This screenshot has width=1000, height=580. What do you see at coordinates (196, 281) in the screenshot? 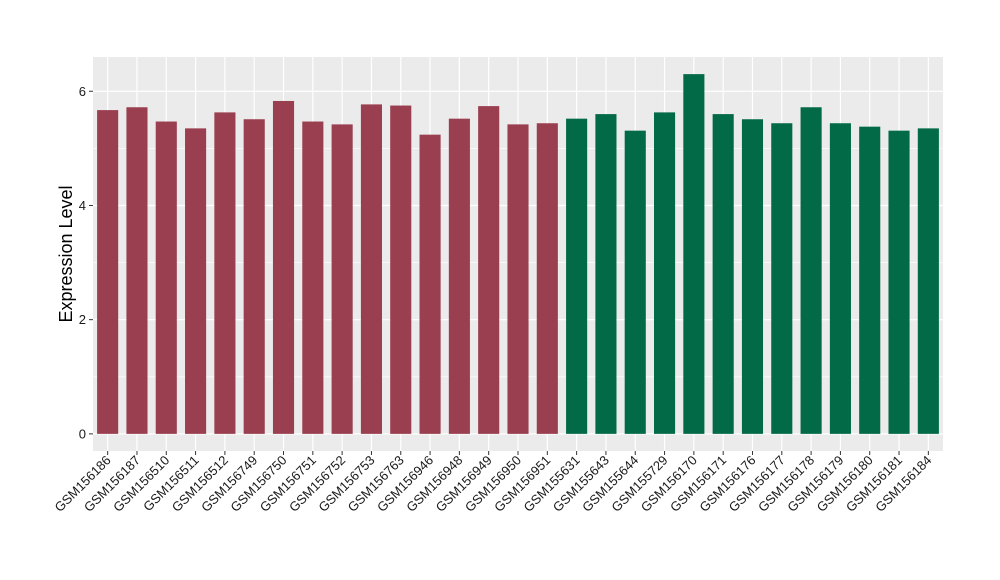
I see `bar-GSM156511` at bounding box center [196, 281].